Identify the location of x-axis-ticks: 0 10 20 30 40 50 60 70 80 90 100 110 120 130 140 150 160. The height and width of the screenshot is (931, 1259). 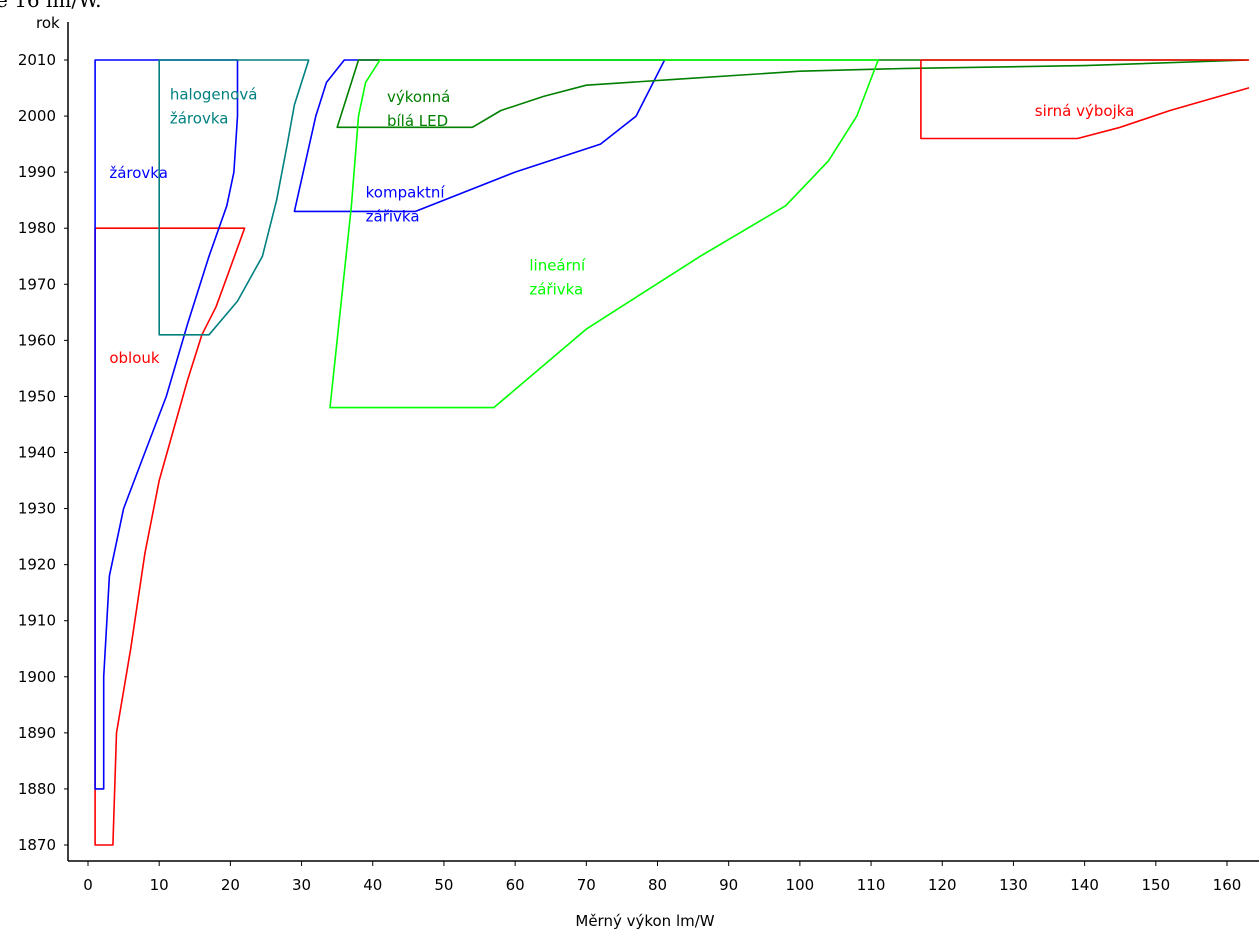
(662, 877).